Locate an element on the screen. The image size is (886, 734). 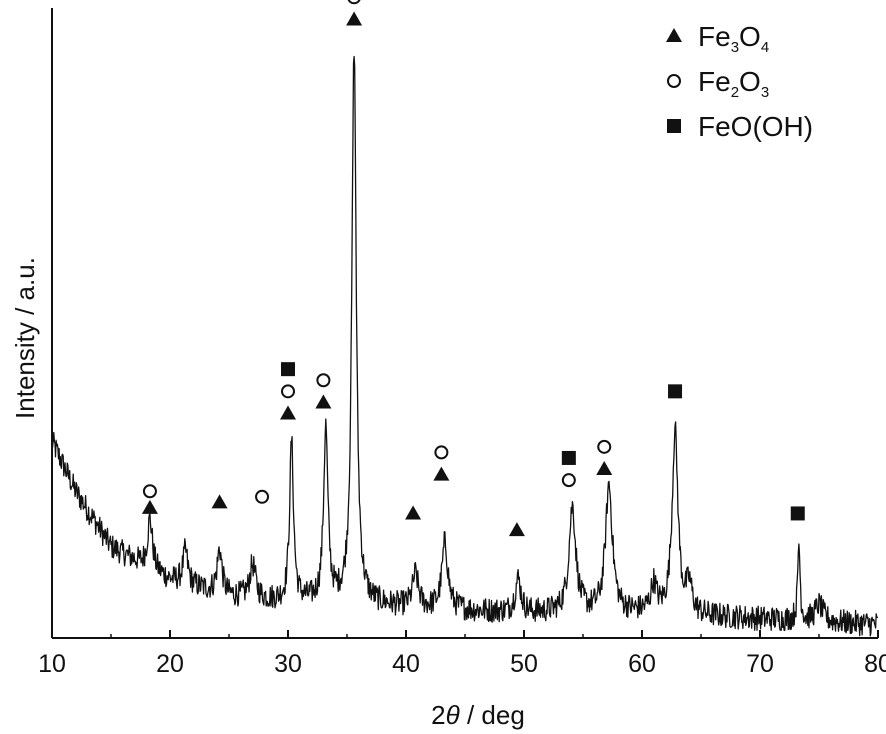
legend-entry-label: Fe3O4 is located at coordinates (733, 38).